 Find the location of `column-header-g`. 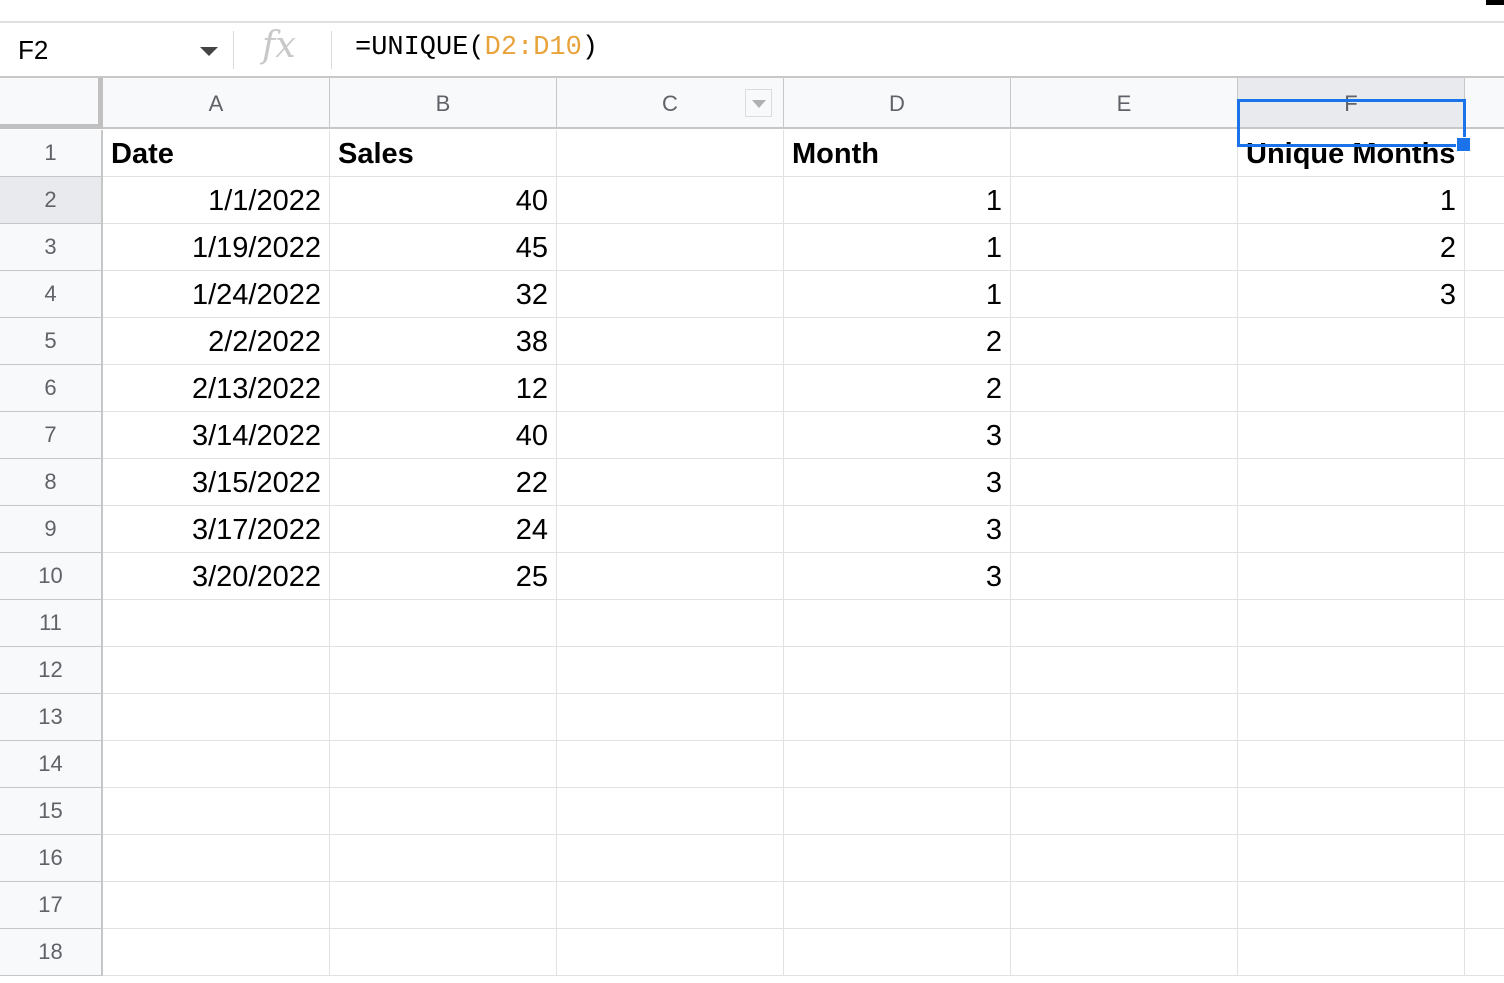

column-header-g is located at coordinates (1484, 103).